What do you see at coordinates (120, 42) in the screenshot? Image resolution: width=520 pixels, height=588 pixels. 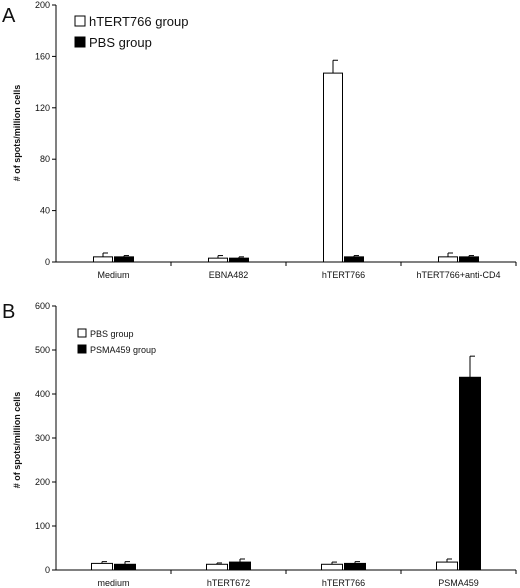 I see `legend-a-series-1-label: PBS group` at bounding box center [120, 42].